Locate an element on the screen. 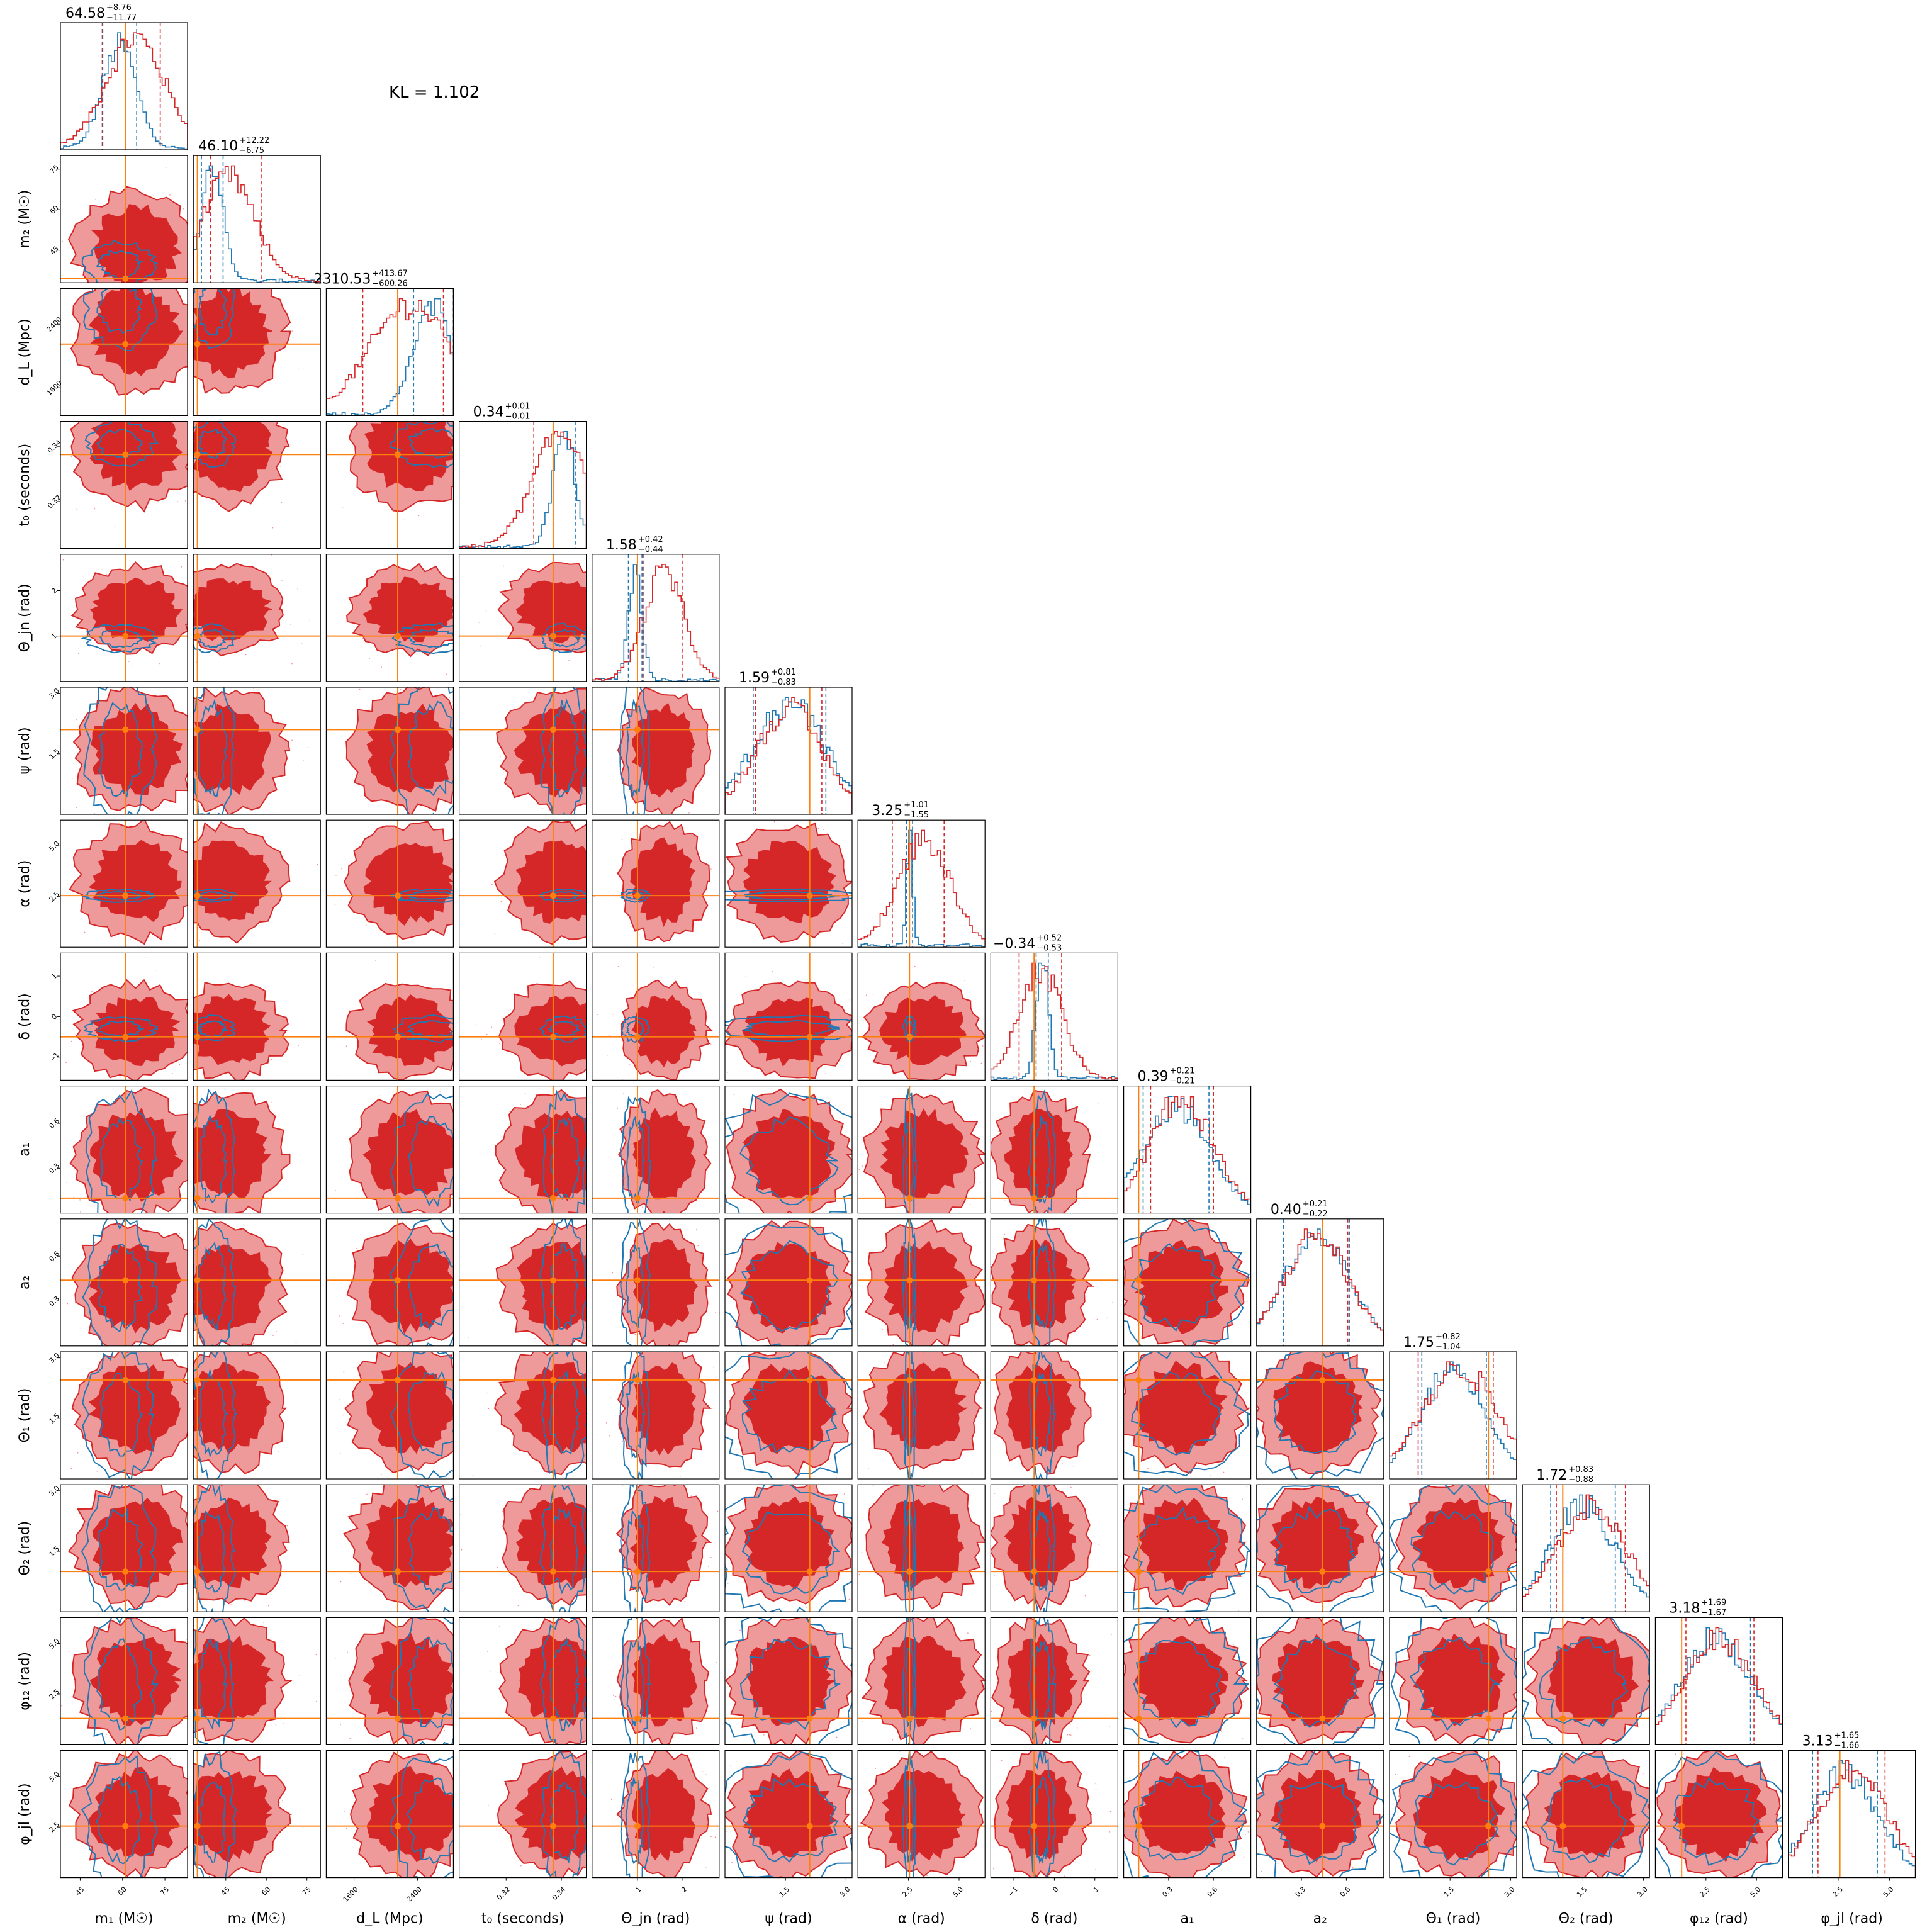 This screenshot has height=1932, width=1932. y-axis-label-6: α (rad) is located at coordinates (25, 883).